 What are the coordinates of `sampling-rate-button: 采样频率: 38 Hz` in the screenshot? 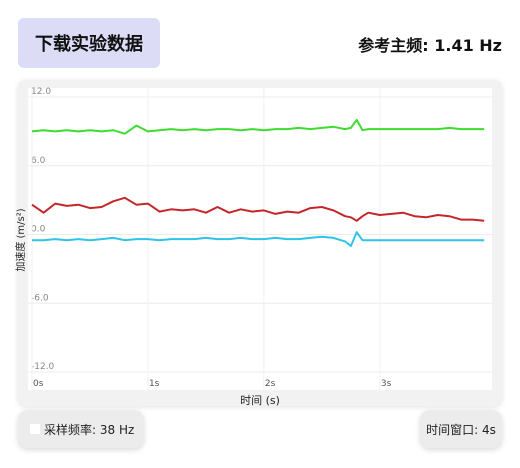 It's located at (81, 429).